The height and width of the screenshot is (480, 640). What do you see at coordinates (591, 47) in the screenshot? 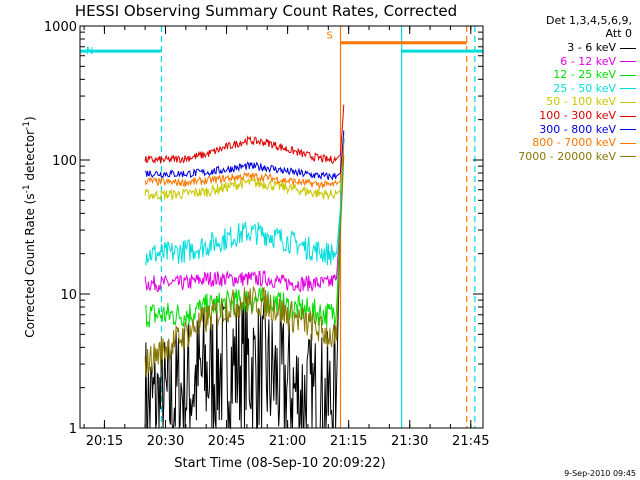
I see `legend-item-label: 3 - 6 keV` at bounding box center [591, 47].